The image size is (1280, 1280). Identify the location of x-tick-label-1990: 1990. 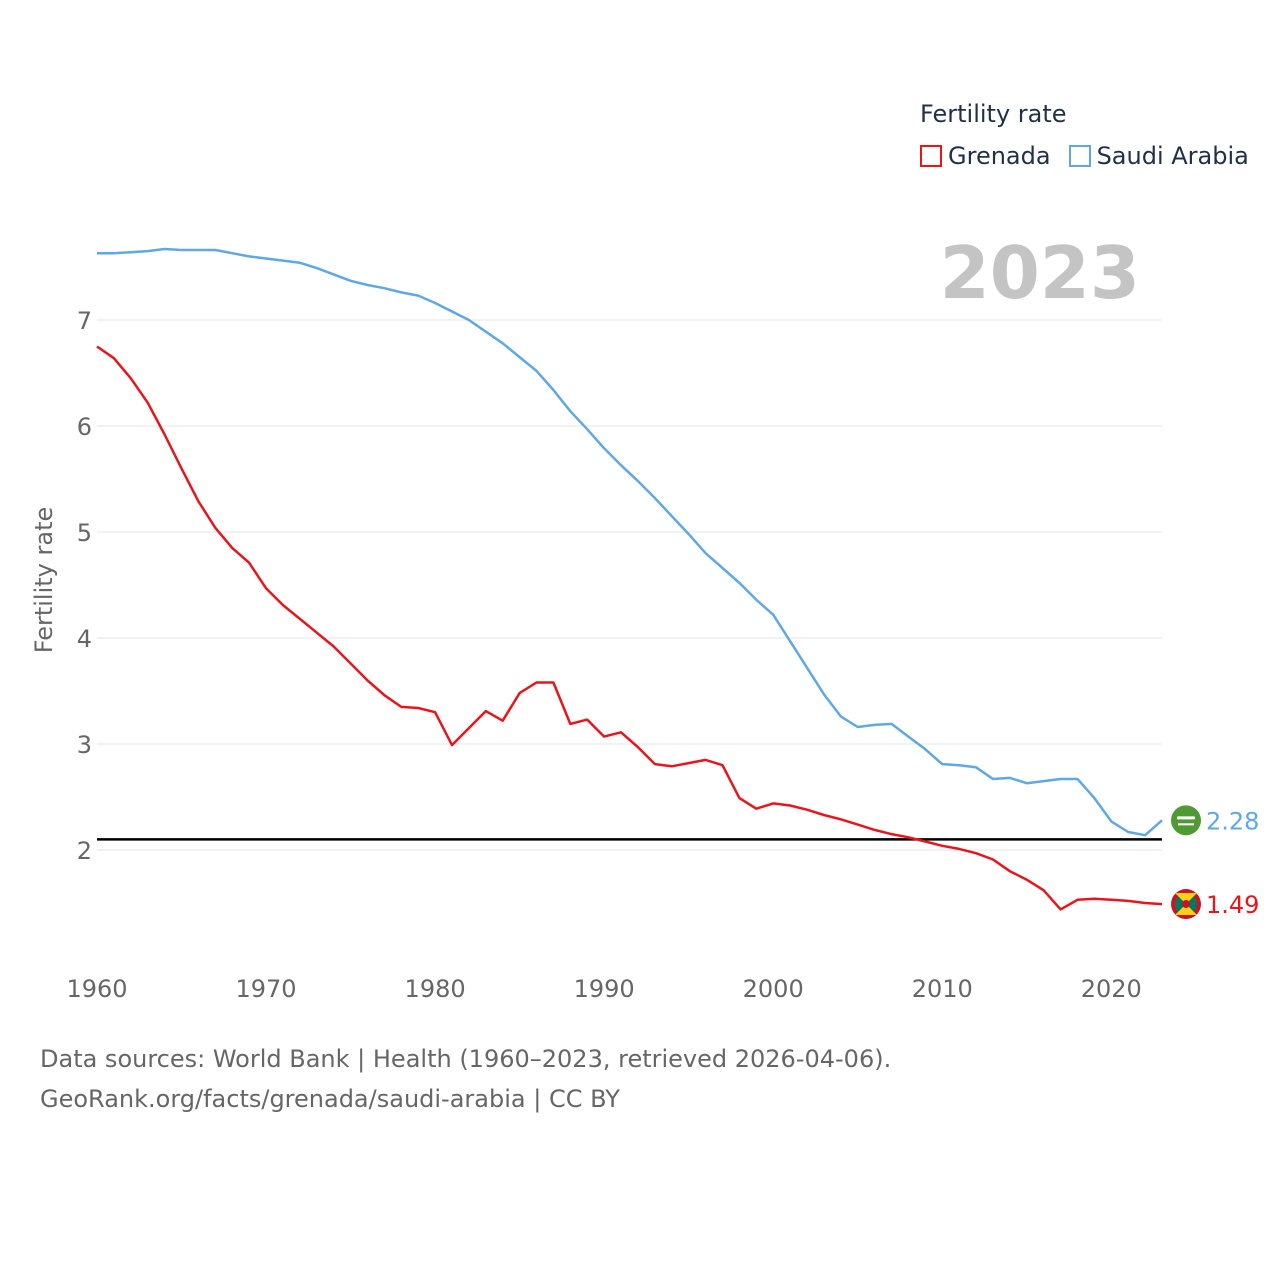
(604, 989).